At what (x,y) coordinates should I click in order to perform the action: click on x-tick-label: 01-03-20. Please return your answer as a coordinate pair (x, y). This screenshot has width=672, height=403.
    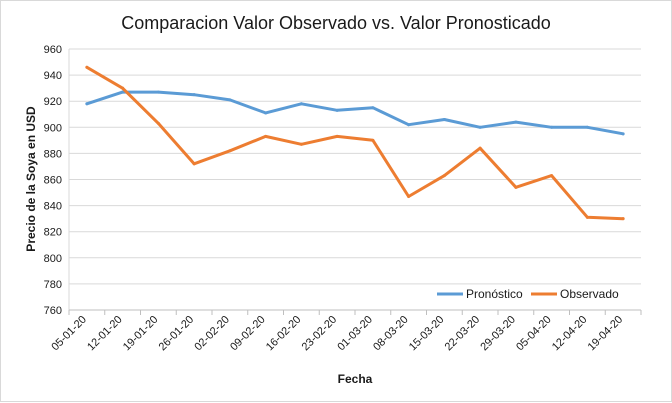
    Looking at the image, I should click on (355, 334).